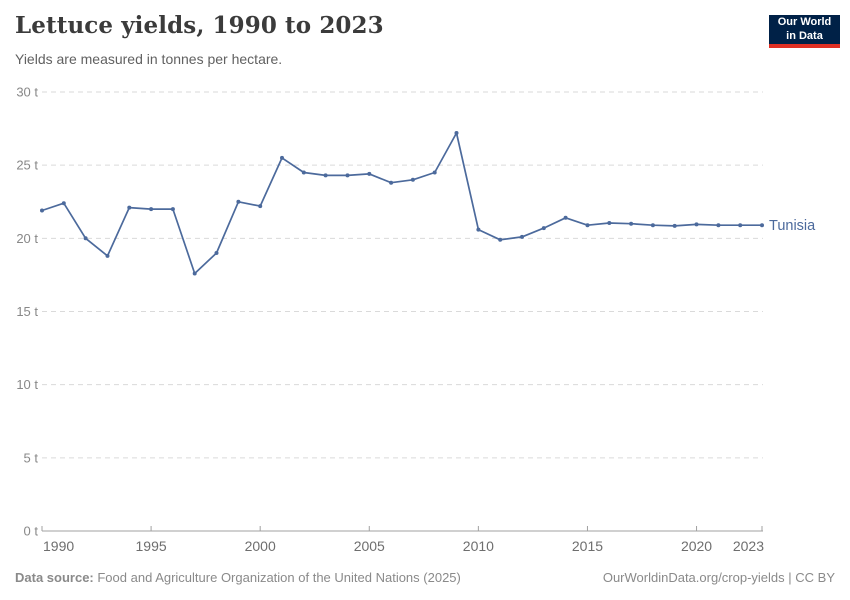 The width and height of the screenshot is (850, 600). What do you see at coordinates (804, 21) in the screenshot?
I see `logo-line1: Our World` at bounding box center [804, 21].